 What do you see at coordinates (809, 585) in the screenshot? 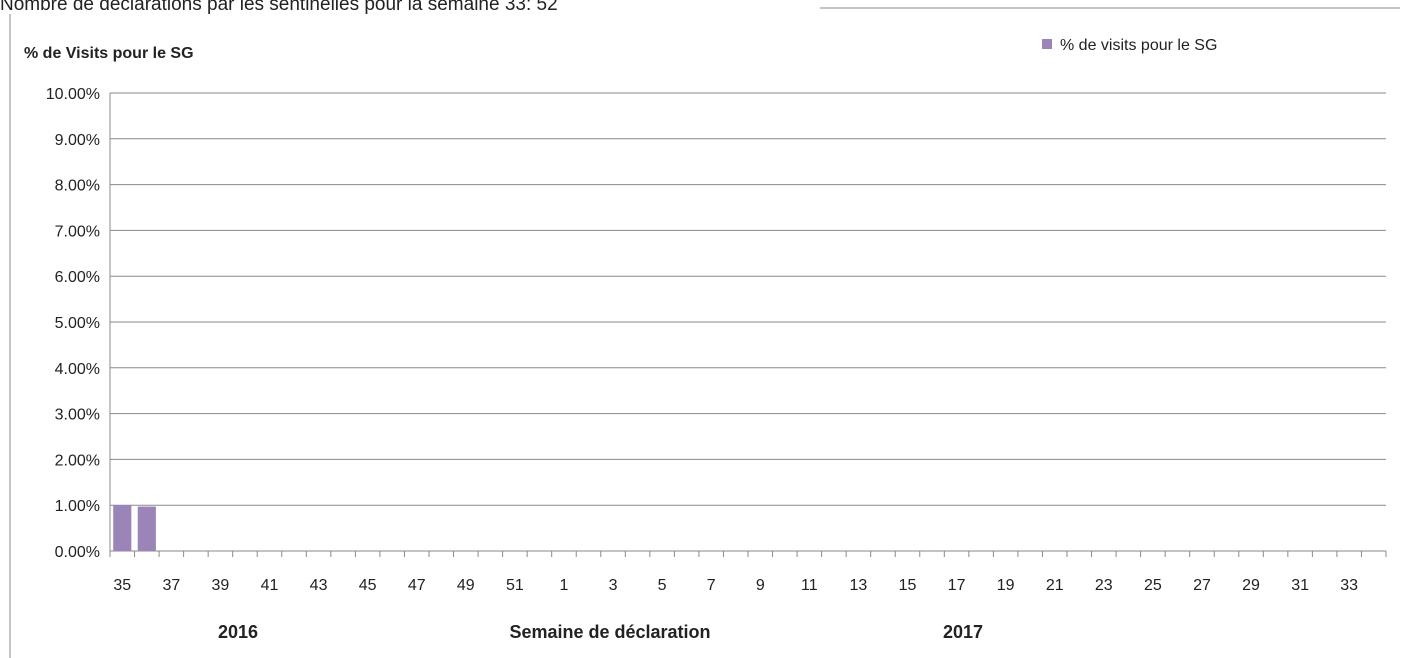
I see `x-tick-label: 11` at bounding box center [809, 585].